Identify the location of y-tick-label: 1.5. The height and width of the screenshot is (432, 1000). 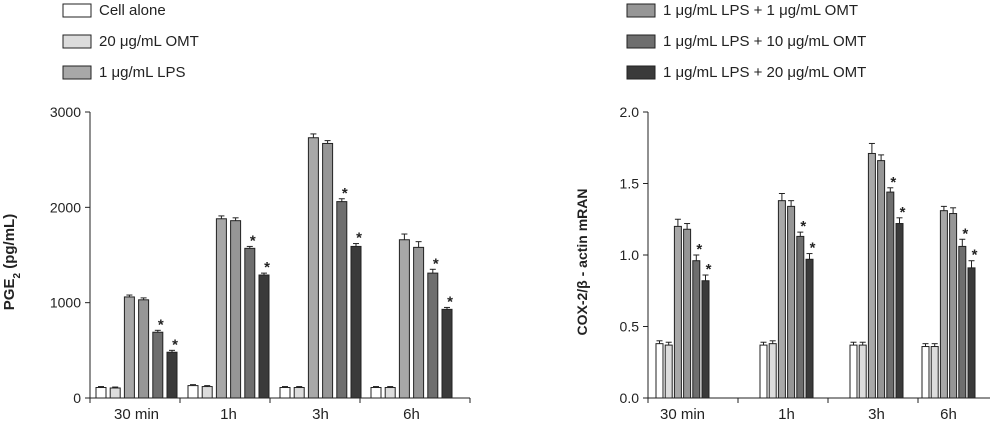
(630, 184).